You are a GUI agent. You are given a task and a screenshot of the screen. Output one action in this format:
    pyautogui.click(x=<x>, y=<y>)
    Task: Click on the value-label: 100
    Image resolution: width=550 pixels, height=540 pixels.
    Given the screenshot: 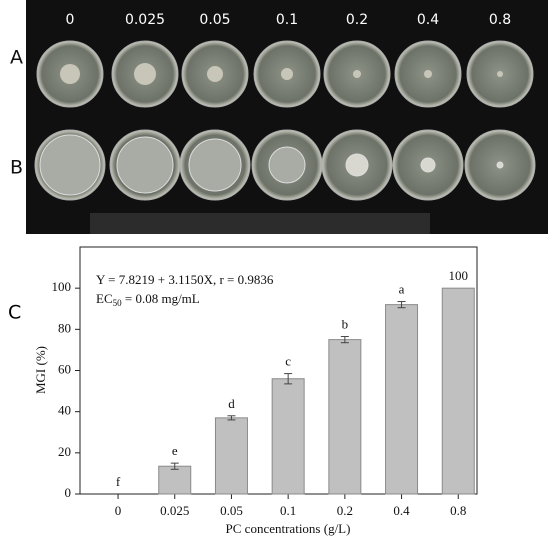 What is the action you would take?
    pyautogui.click(x=459, y=275)
    